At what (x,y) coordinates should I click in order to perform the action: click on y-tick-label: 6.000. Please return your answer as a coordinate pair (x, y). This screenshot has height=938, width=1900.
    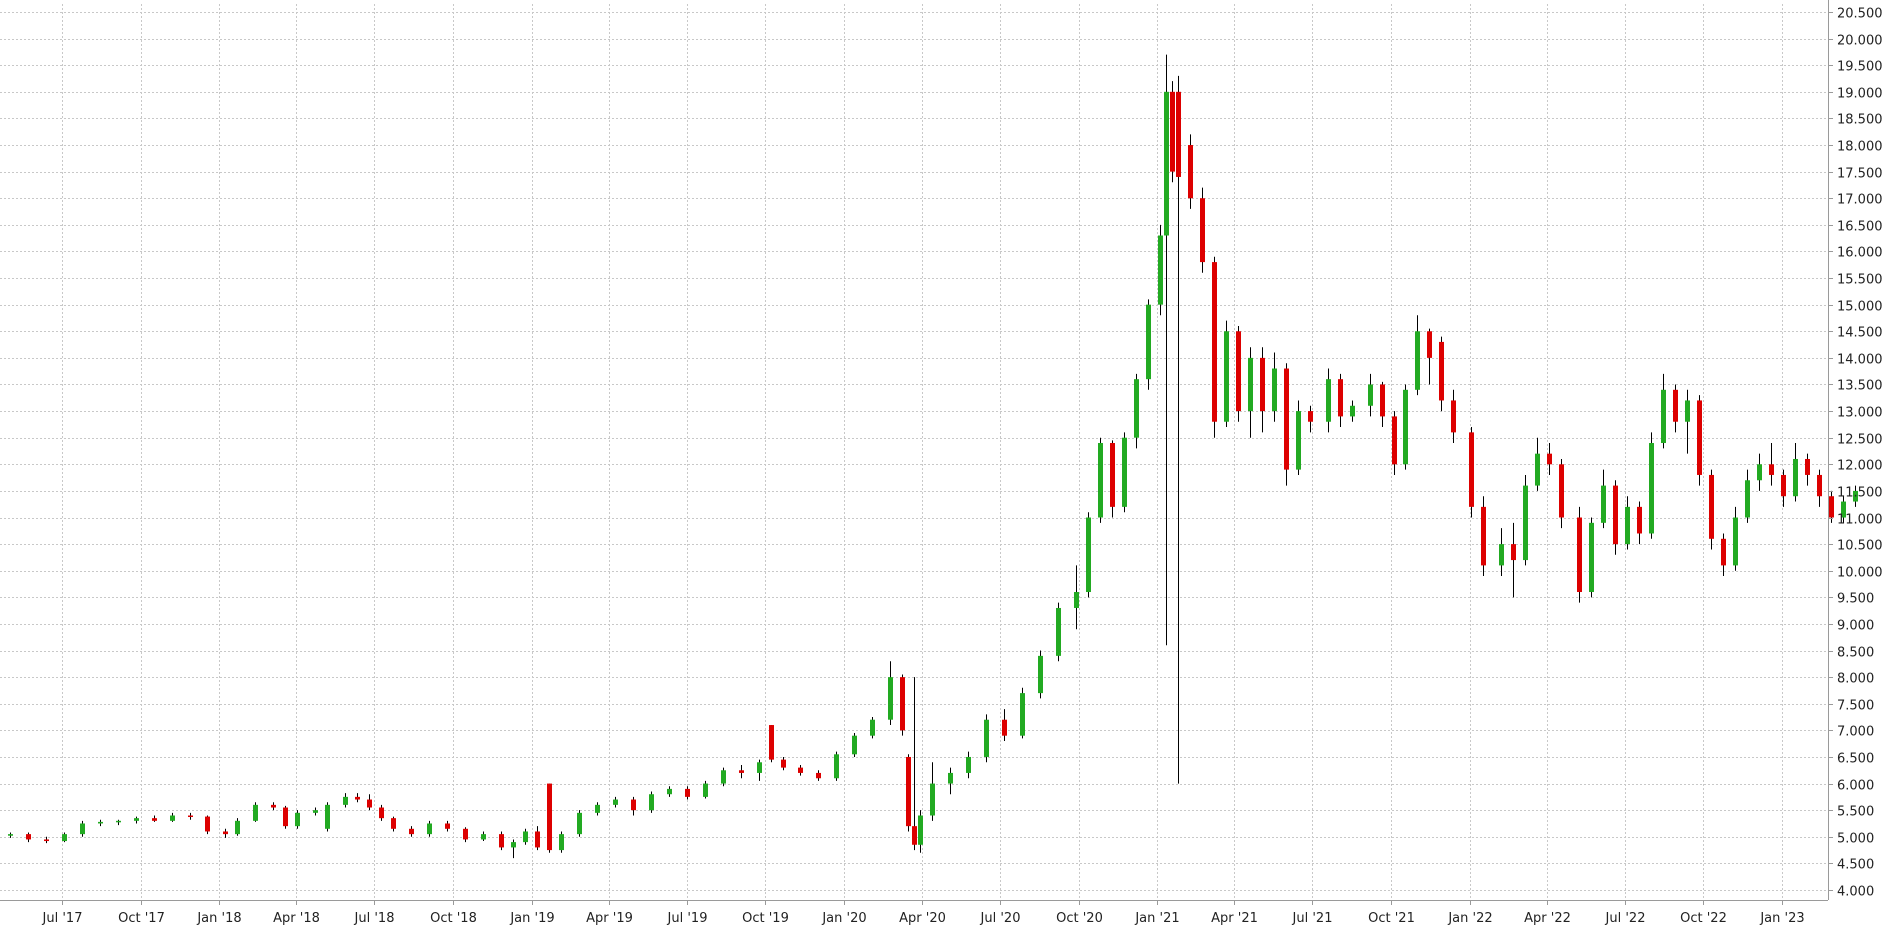
    Looking at the image, I should click on (1855, 786).